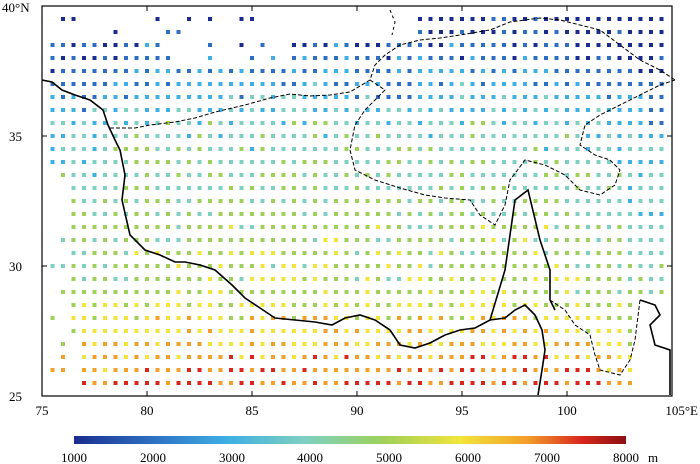 The image size is (700, 464). What do you see at coordinates (468, 457) in the screenshot?
I see `colorbar-label-5: 6000` at bounding box center [468, 457].